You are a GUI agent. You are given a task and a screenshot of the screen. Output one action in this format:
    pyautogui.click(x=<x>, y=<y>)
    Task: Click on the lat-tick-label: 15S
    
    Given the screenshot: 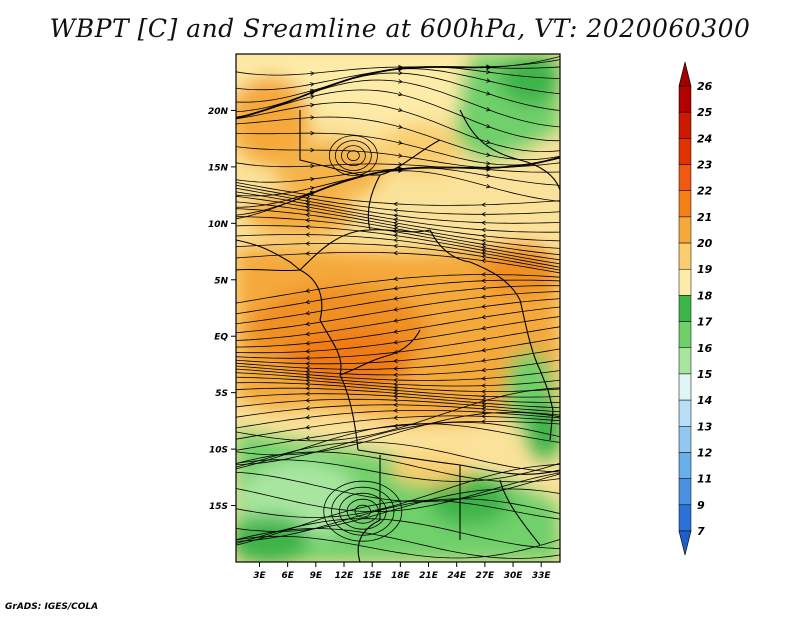 What is the action you would take?
    pyautogui.click(x=218, y=507)
    